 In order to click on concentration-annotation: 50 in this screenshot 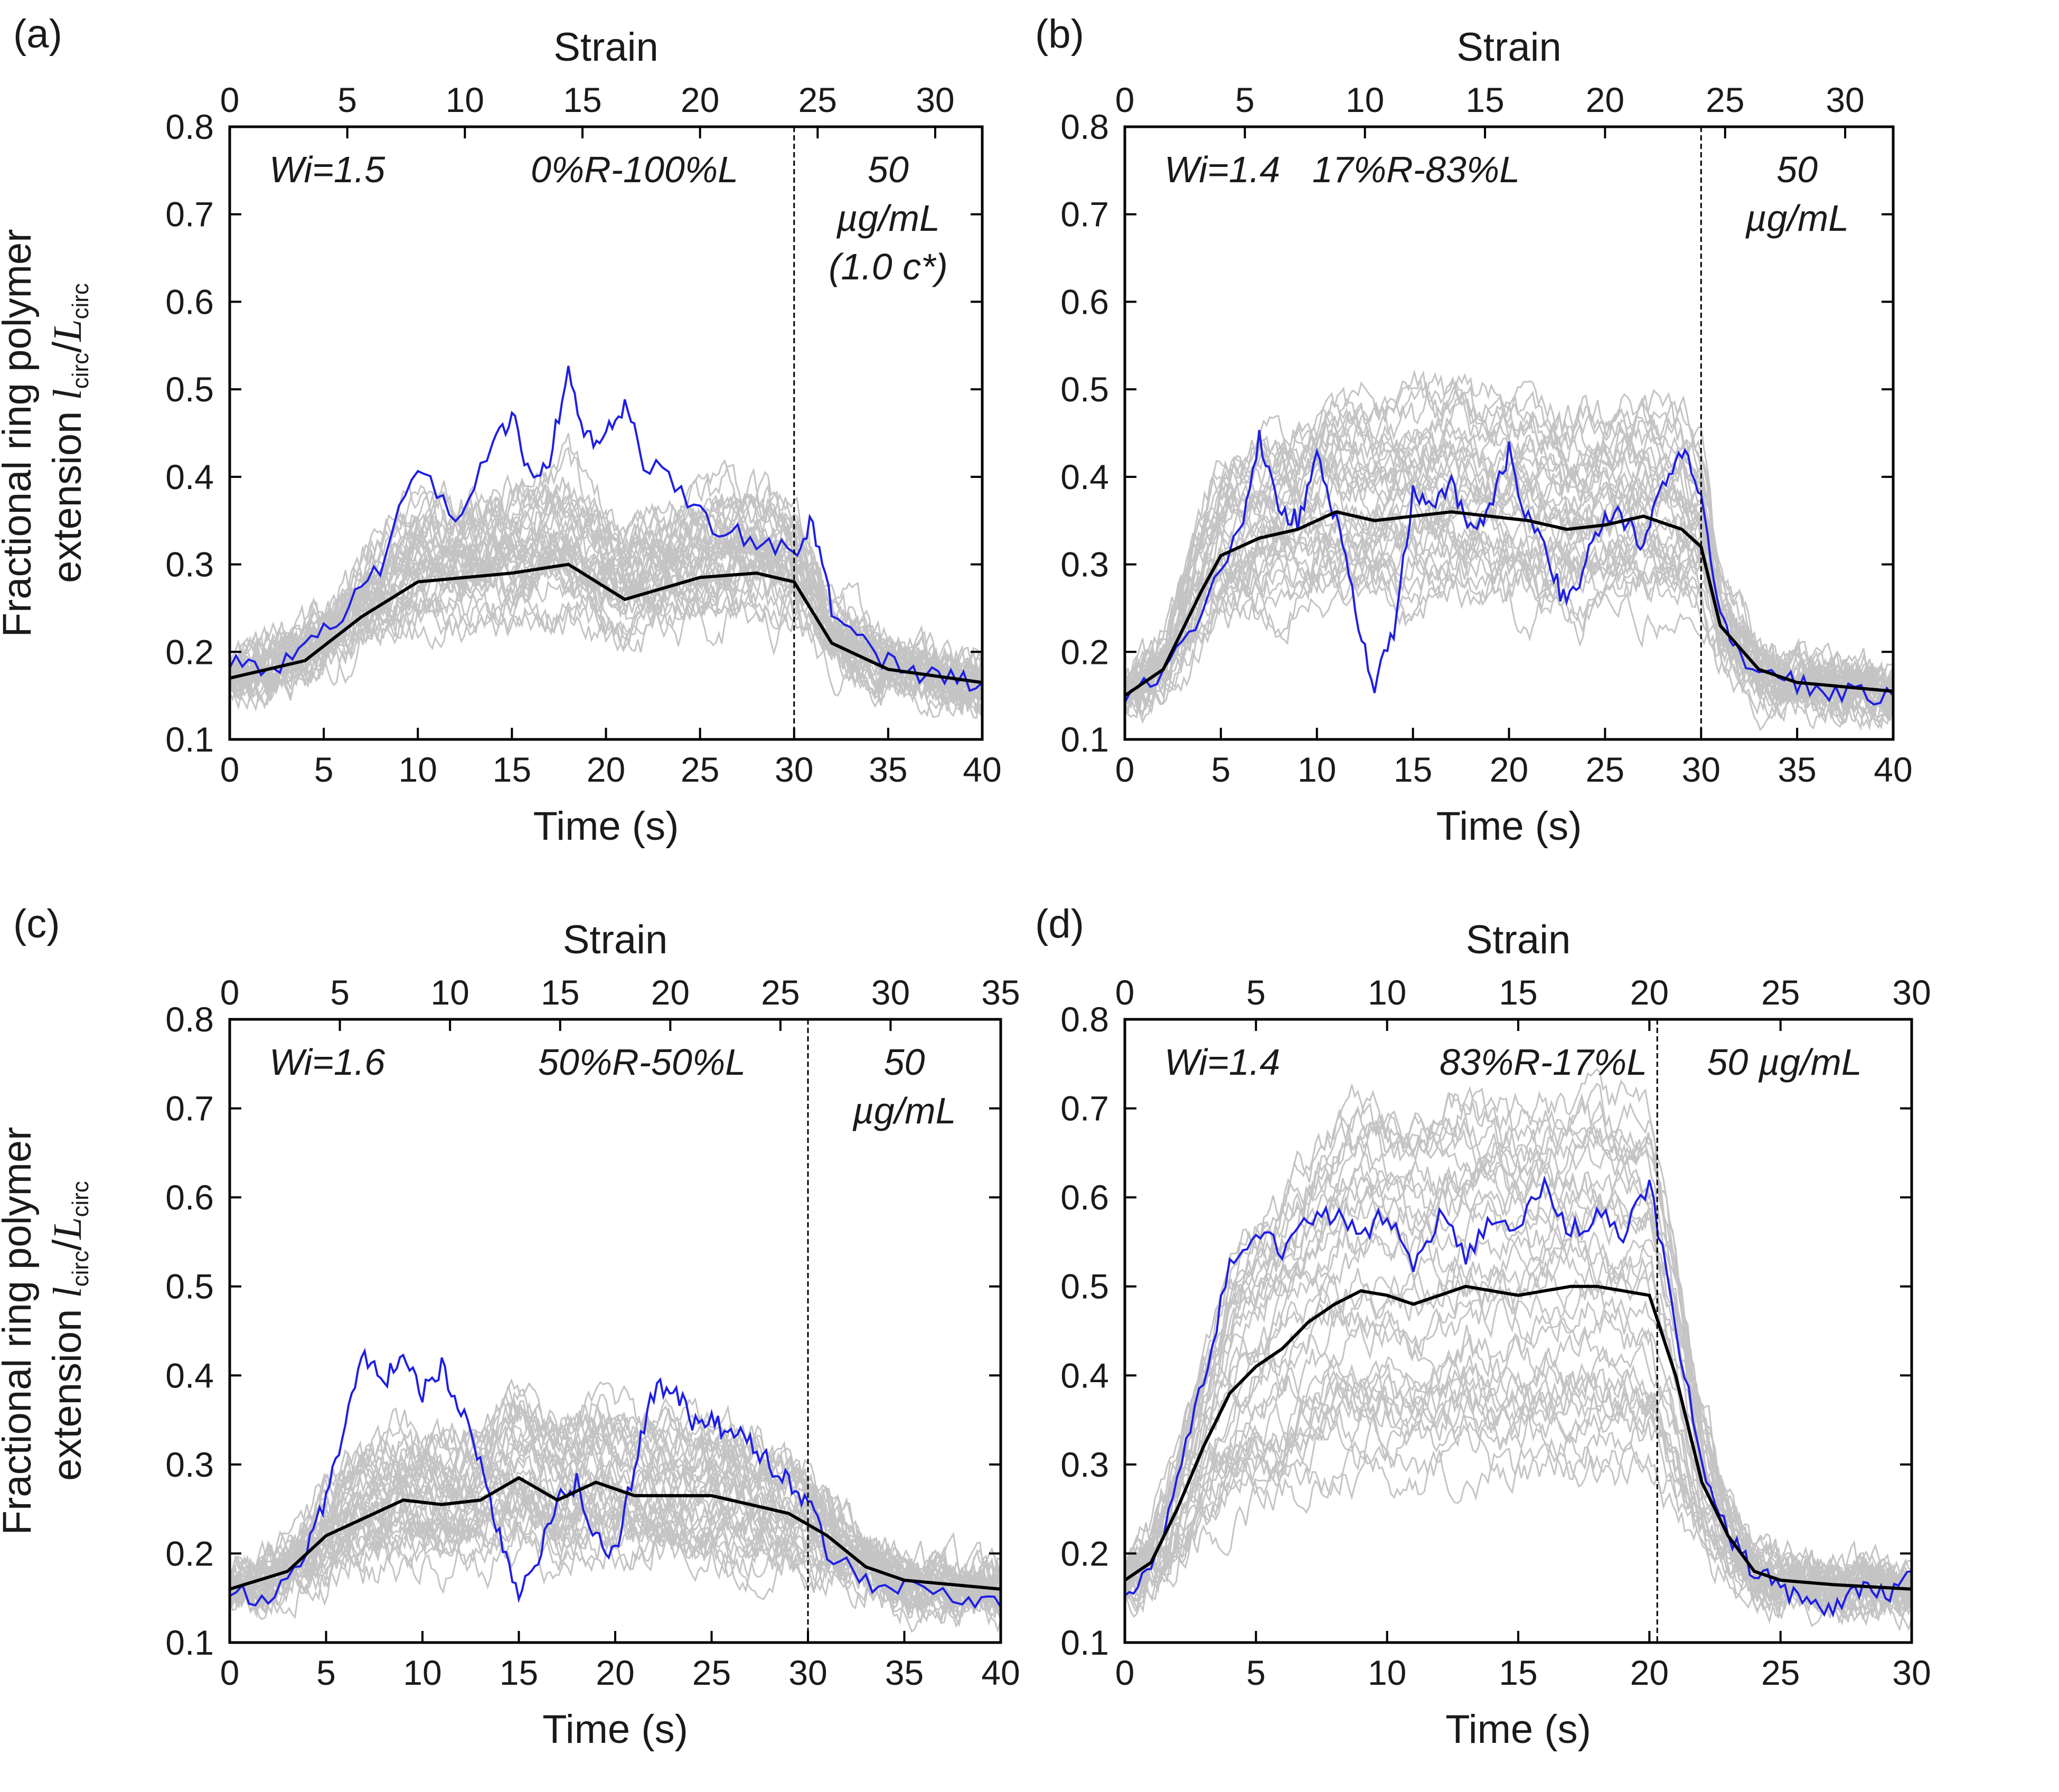, I will do `click(888, 169)`.